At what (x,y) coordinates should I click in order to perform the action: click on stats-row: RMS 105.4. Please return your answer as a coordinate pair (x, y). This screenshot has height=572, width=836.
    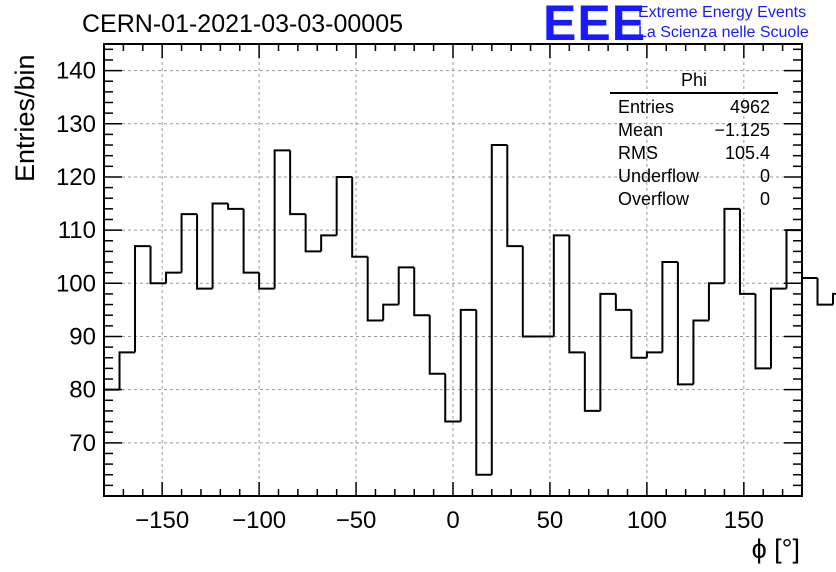
    Looking at the image, I should click on (694, 153).